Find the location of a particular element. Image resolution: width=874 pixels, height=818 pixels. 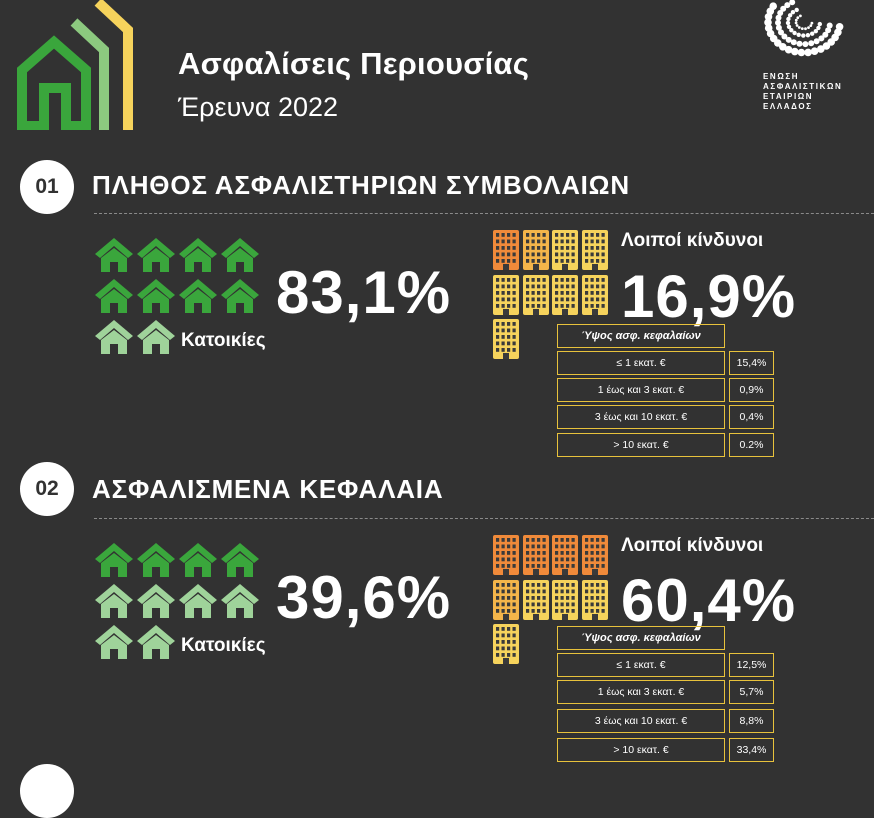

org-name: ΕΝΩΣΗ ΑΣΦΑΛΙΣΤΙΚΩΝ ΕΤΑΙΡΙΩΝ ΕΛΛΑΔΟΣ is located at coordinates (802, 92).